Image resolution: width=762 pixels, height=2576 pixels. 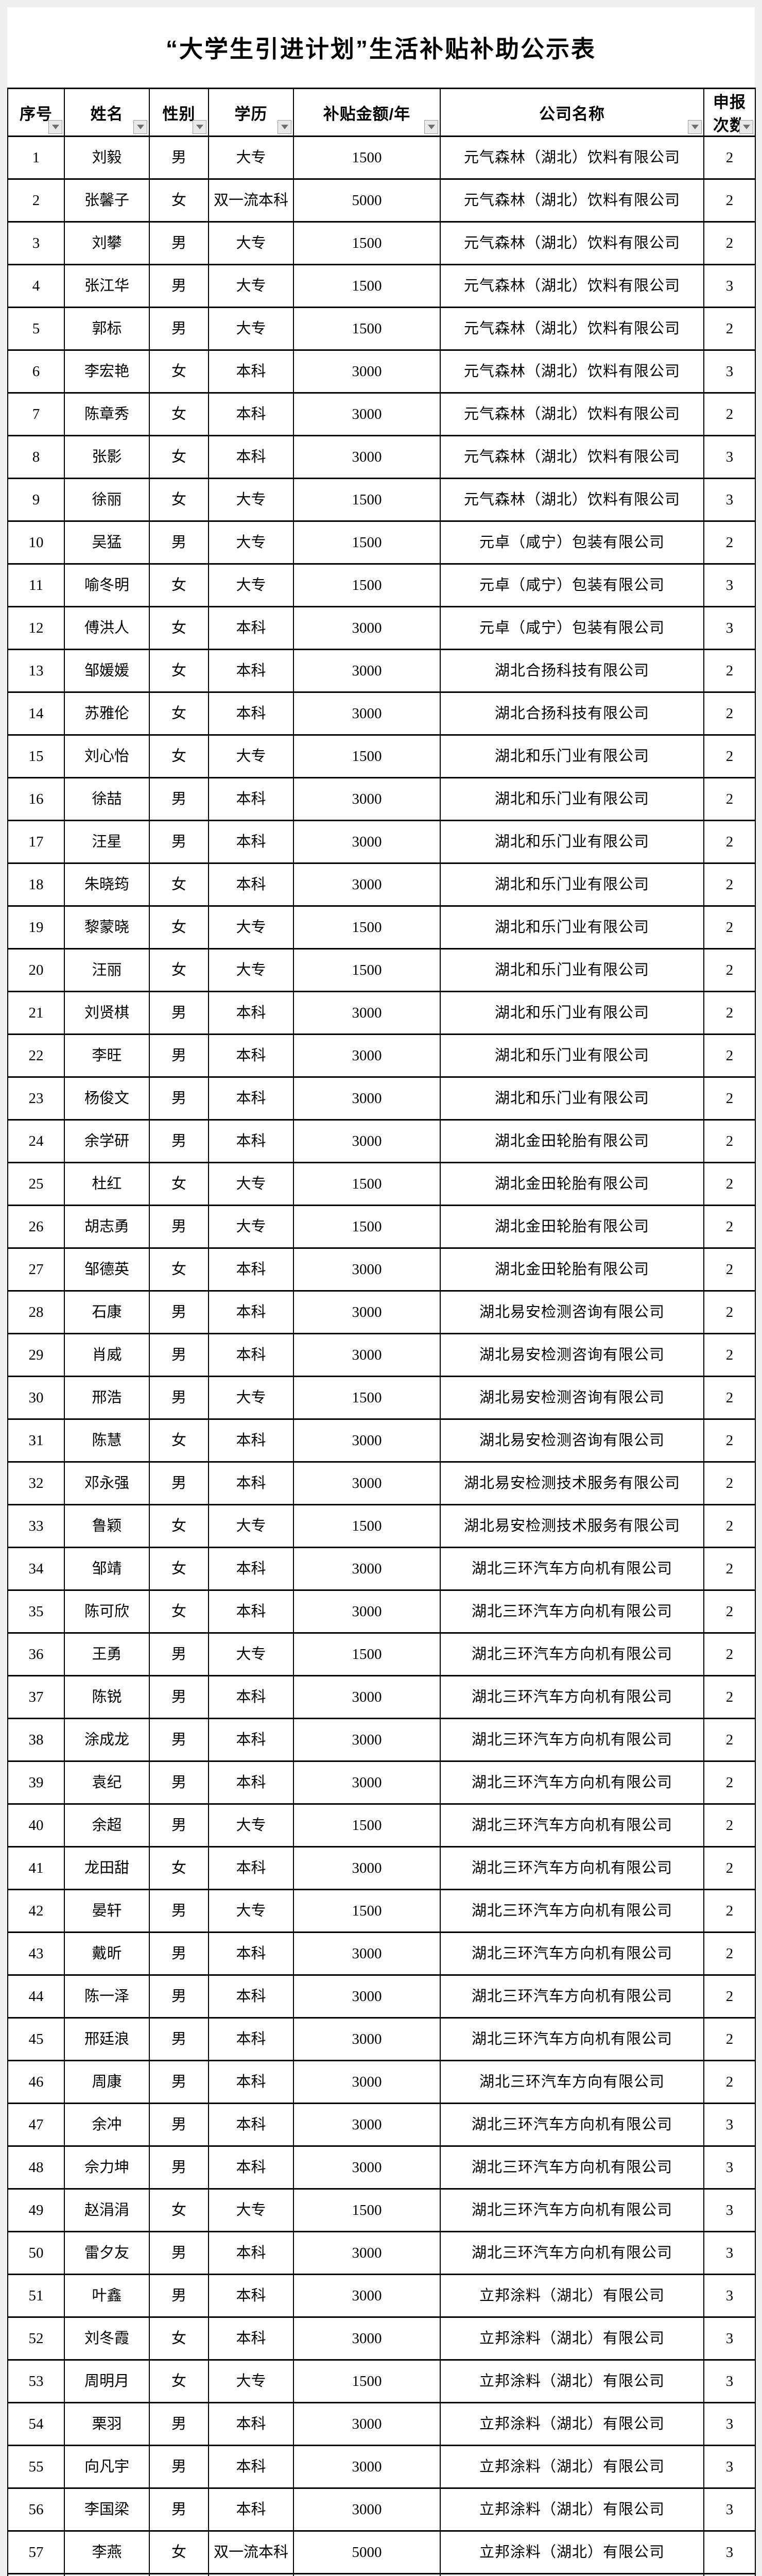 What do you see at coordinates (284, 127) in the screenshot?
I see `filter-button-education` at bounding box center [284, 127].